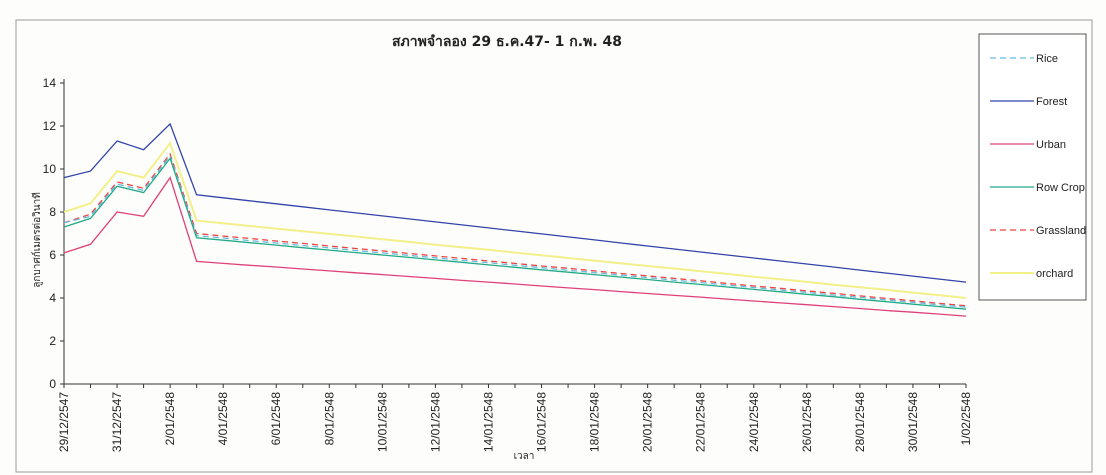 The image size is (1106, 475). What do you see at coordinates (507, 42) in the screenshot?
I see `chart-title: สภาพจำลอง 29 ธ.ค.47- 1 ก.พ. 48` at bounding box center [507, 42].